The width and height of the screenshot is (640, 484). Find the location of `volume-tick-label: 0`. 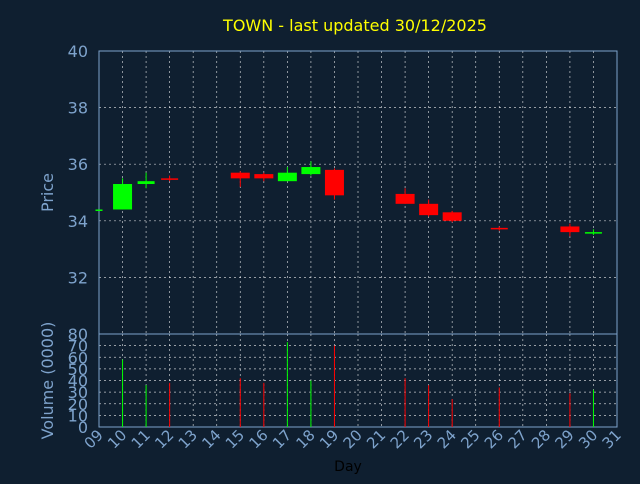

volume-tick-label: 0 is located at coordinates (83, 427).